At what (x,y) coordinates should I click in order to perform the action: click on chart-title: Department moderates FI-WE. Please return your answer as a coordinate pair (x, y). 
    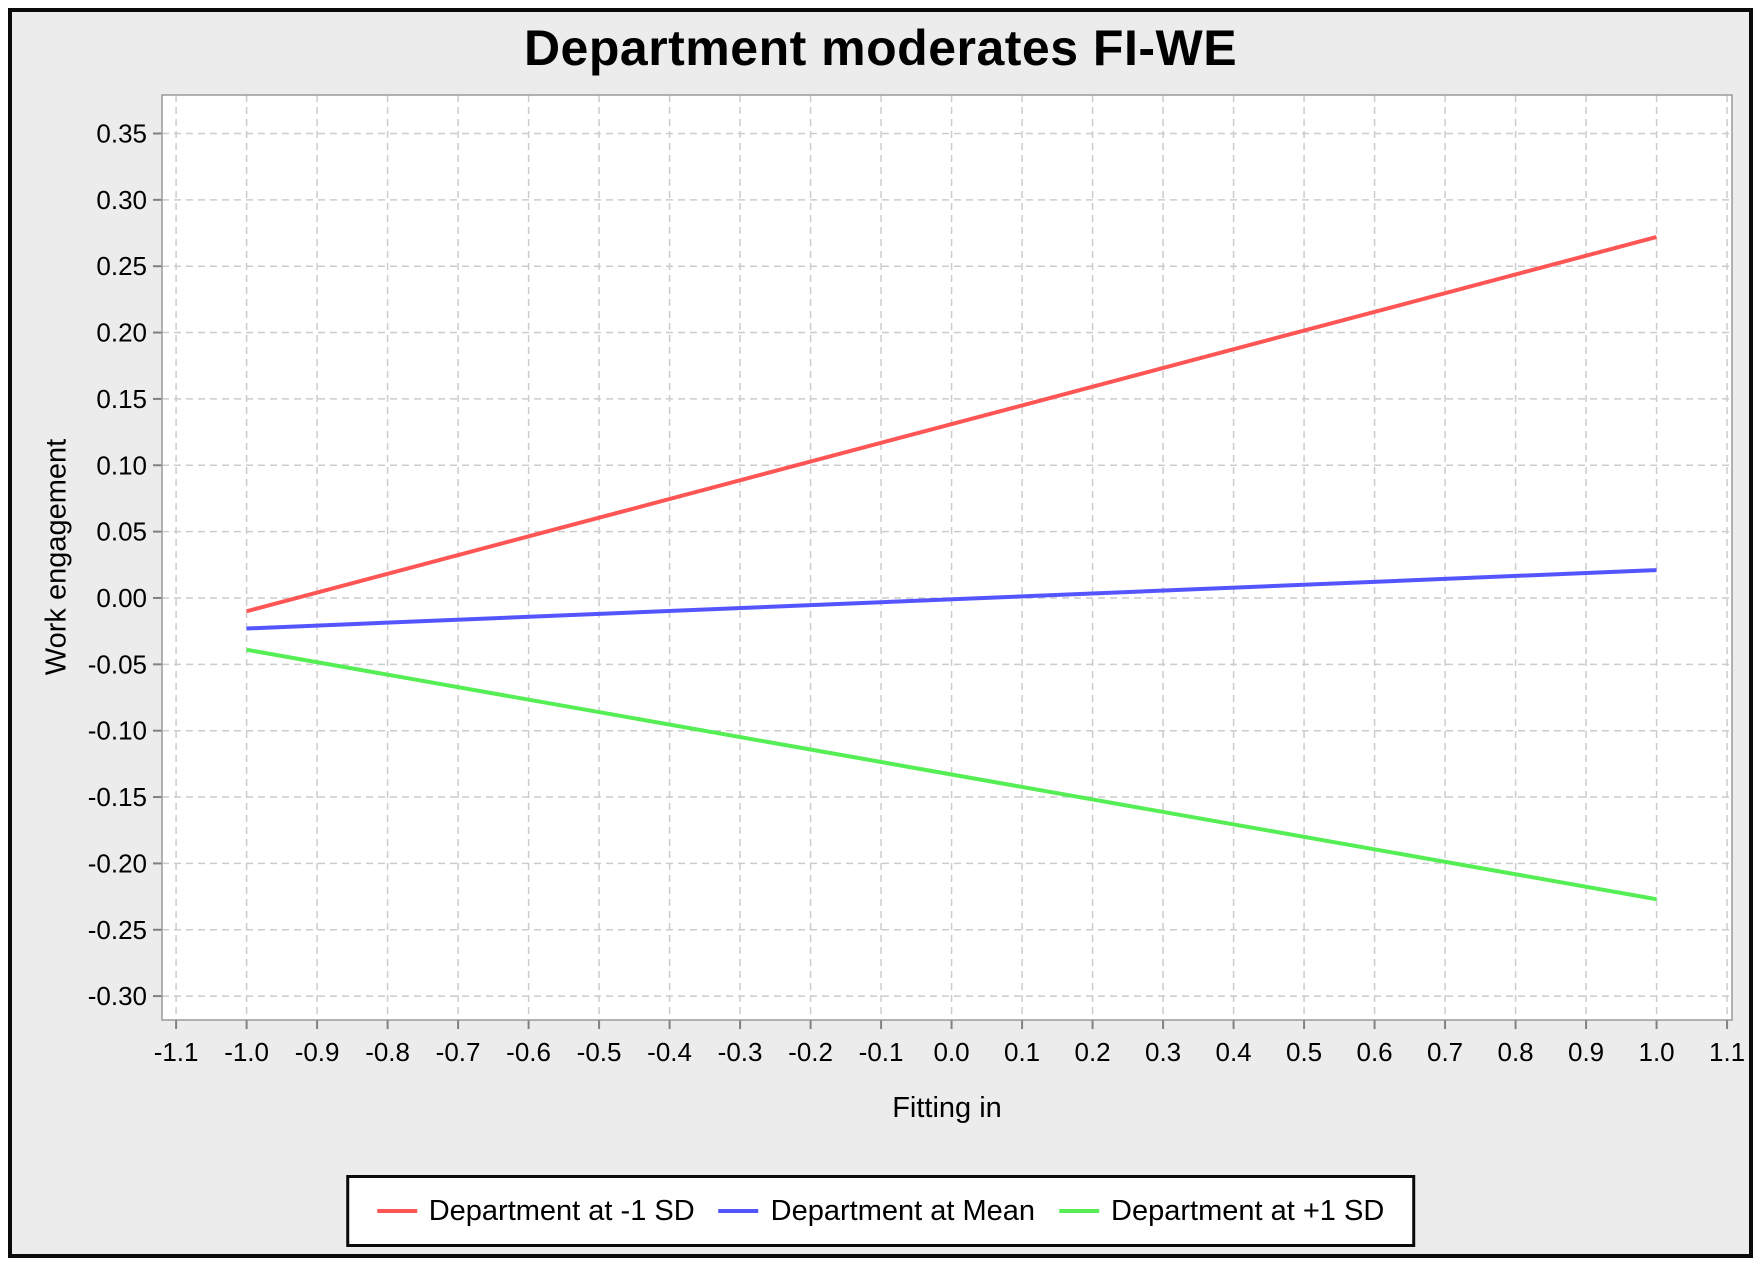
    Looking at the image, I should click on (880, 48).